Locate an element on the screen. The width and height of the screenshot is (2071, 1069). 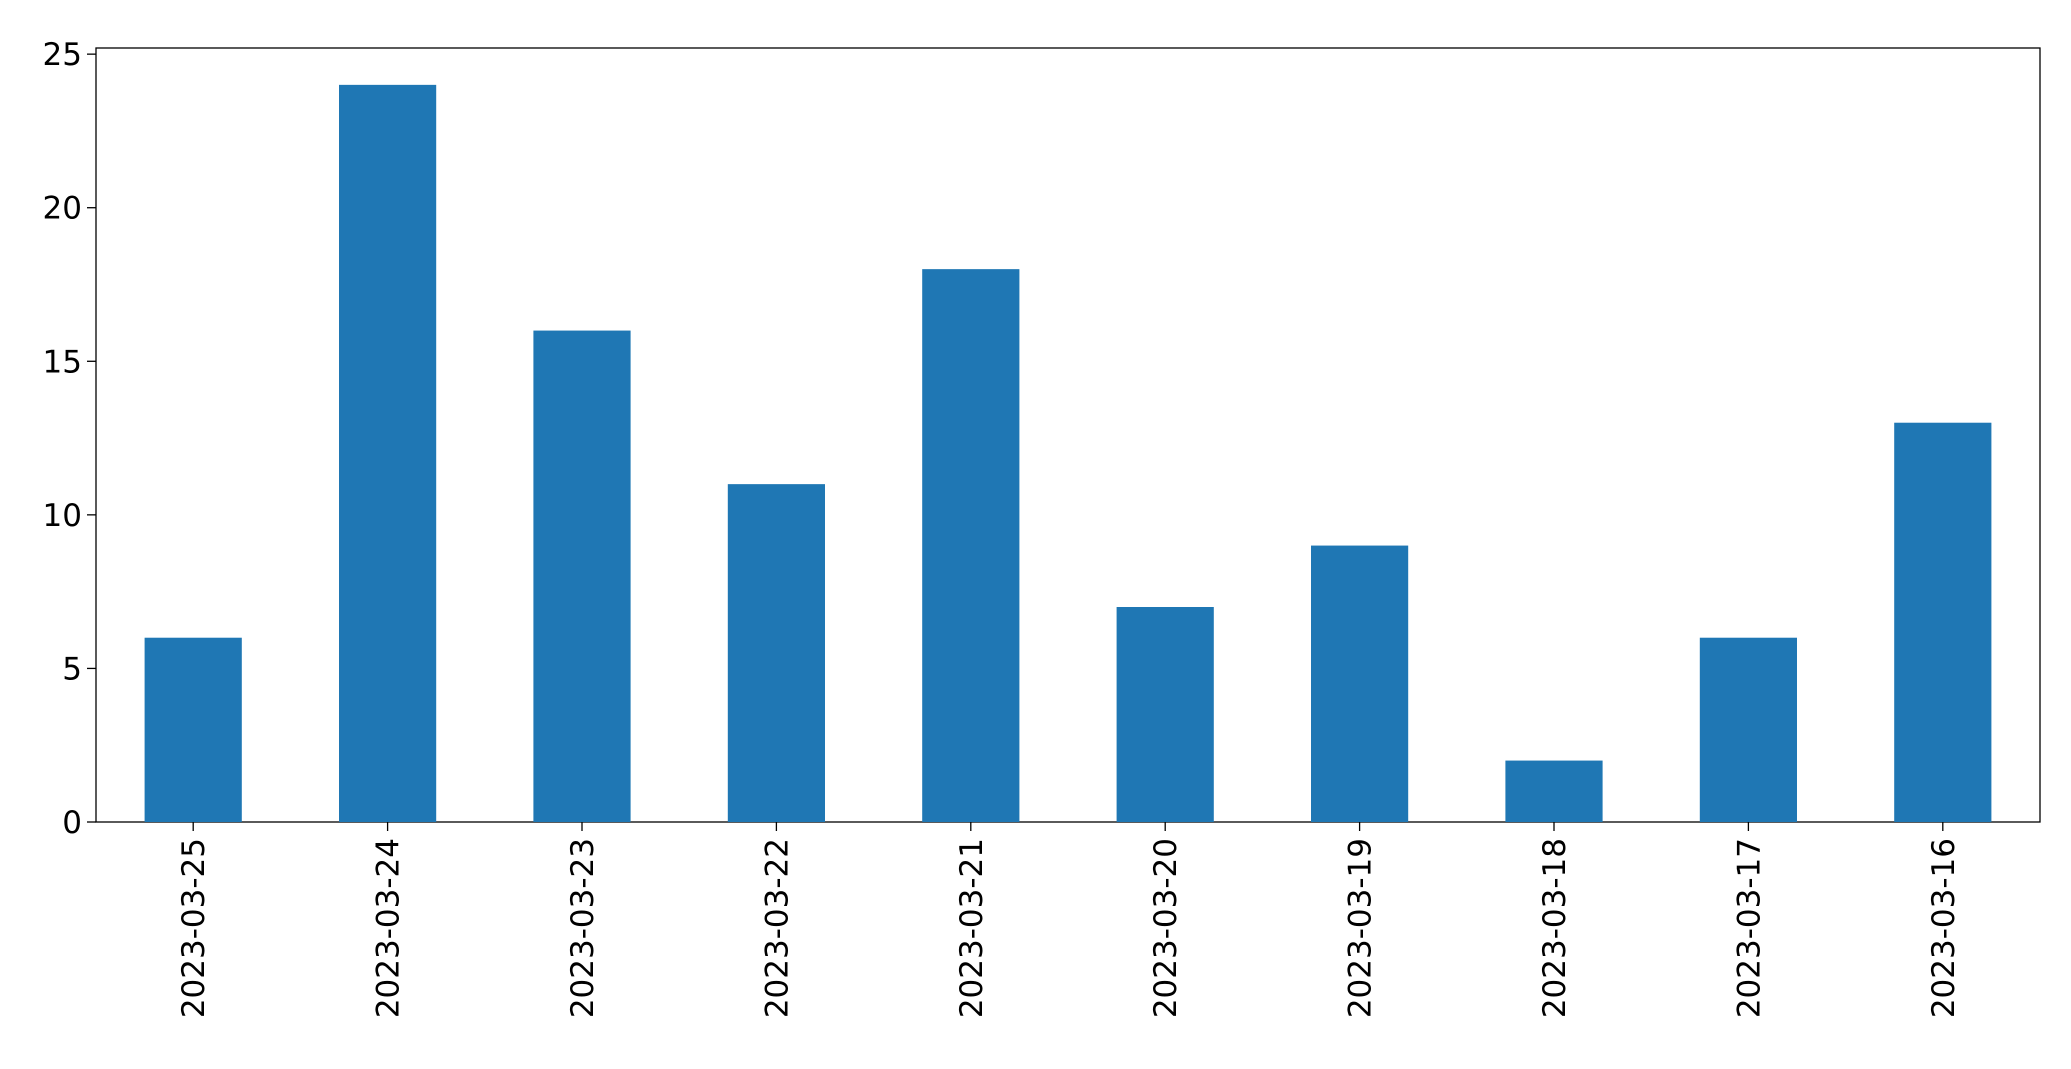
x-tick-label: 2023-03-24 is located at coordinates (389, 928).